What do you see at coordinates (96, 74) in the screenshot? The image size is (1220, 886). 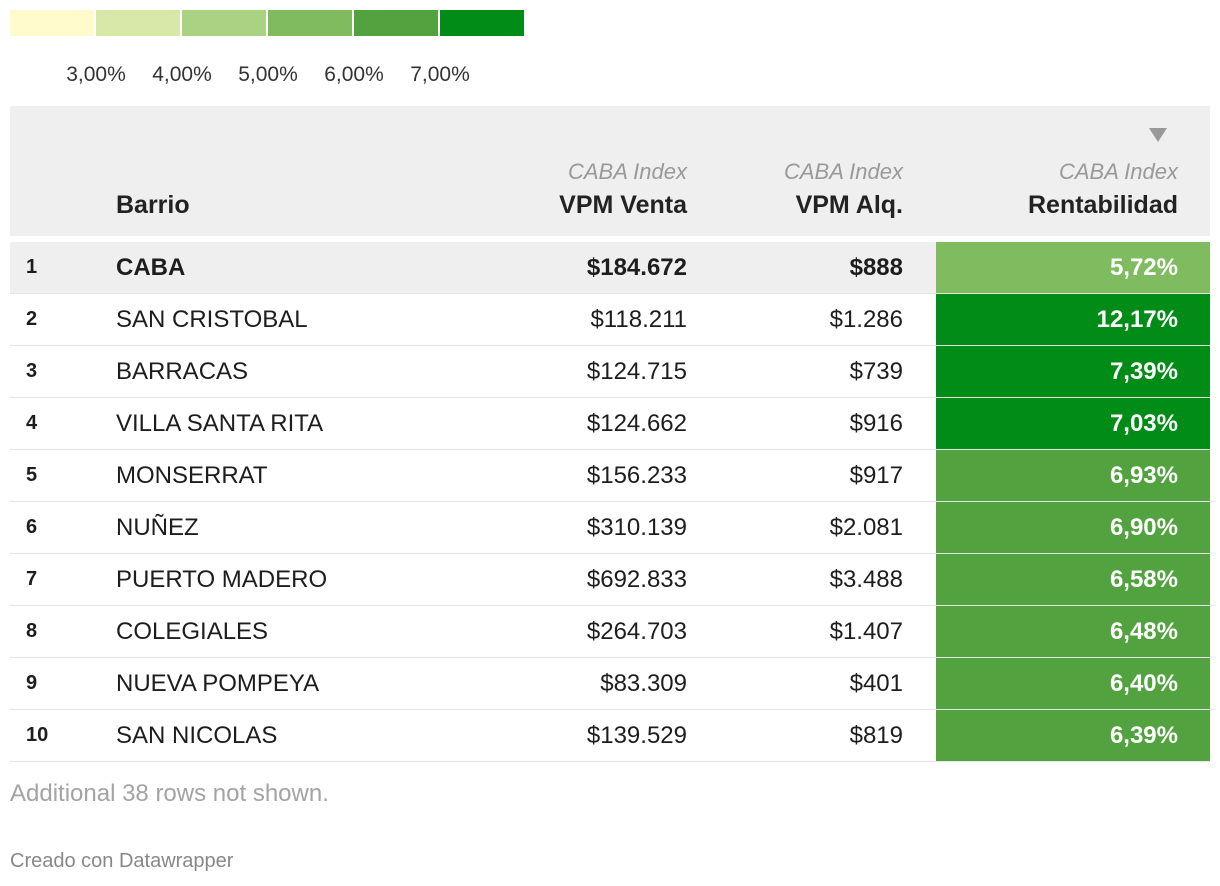 I see `legend-tick-label: 3,00%` at bounding box center [96, 74].